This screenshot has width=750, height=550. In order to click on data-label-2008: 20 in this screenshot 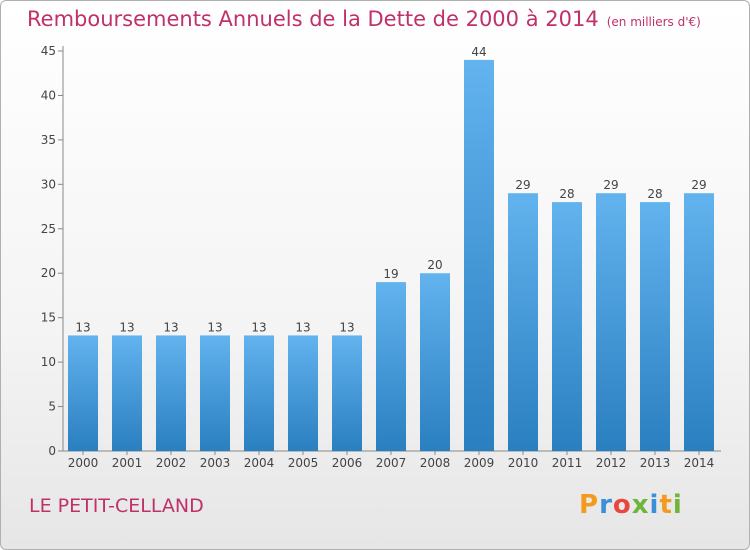, I will do `click(434, 265)`.